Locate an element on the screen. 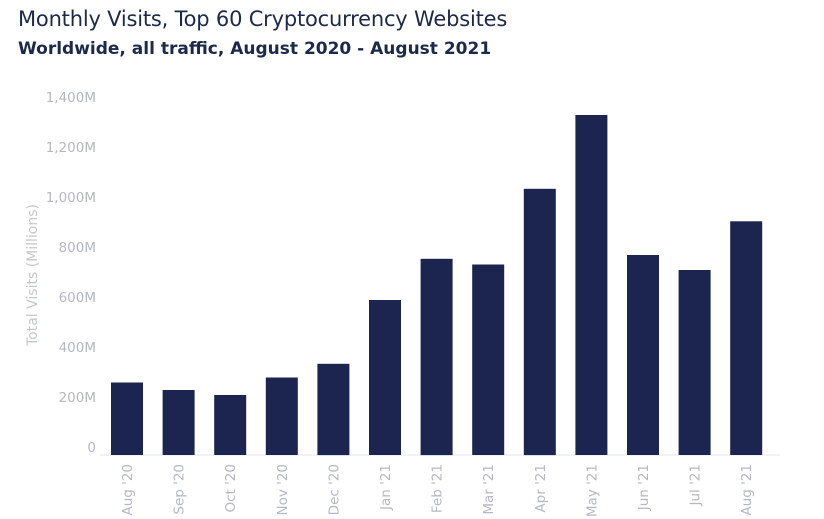 This screenshot has width=824, height=519. x-tick-label: Aug '21 is located at coordinates (747, 490).